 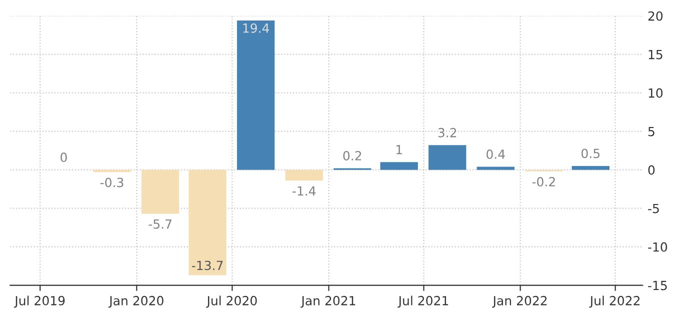 What do you see at coordinates (651, 131) in the screenshot?
I see `y-tick-label: 5` at bounding box center [651, 131].